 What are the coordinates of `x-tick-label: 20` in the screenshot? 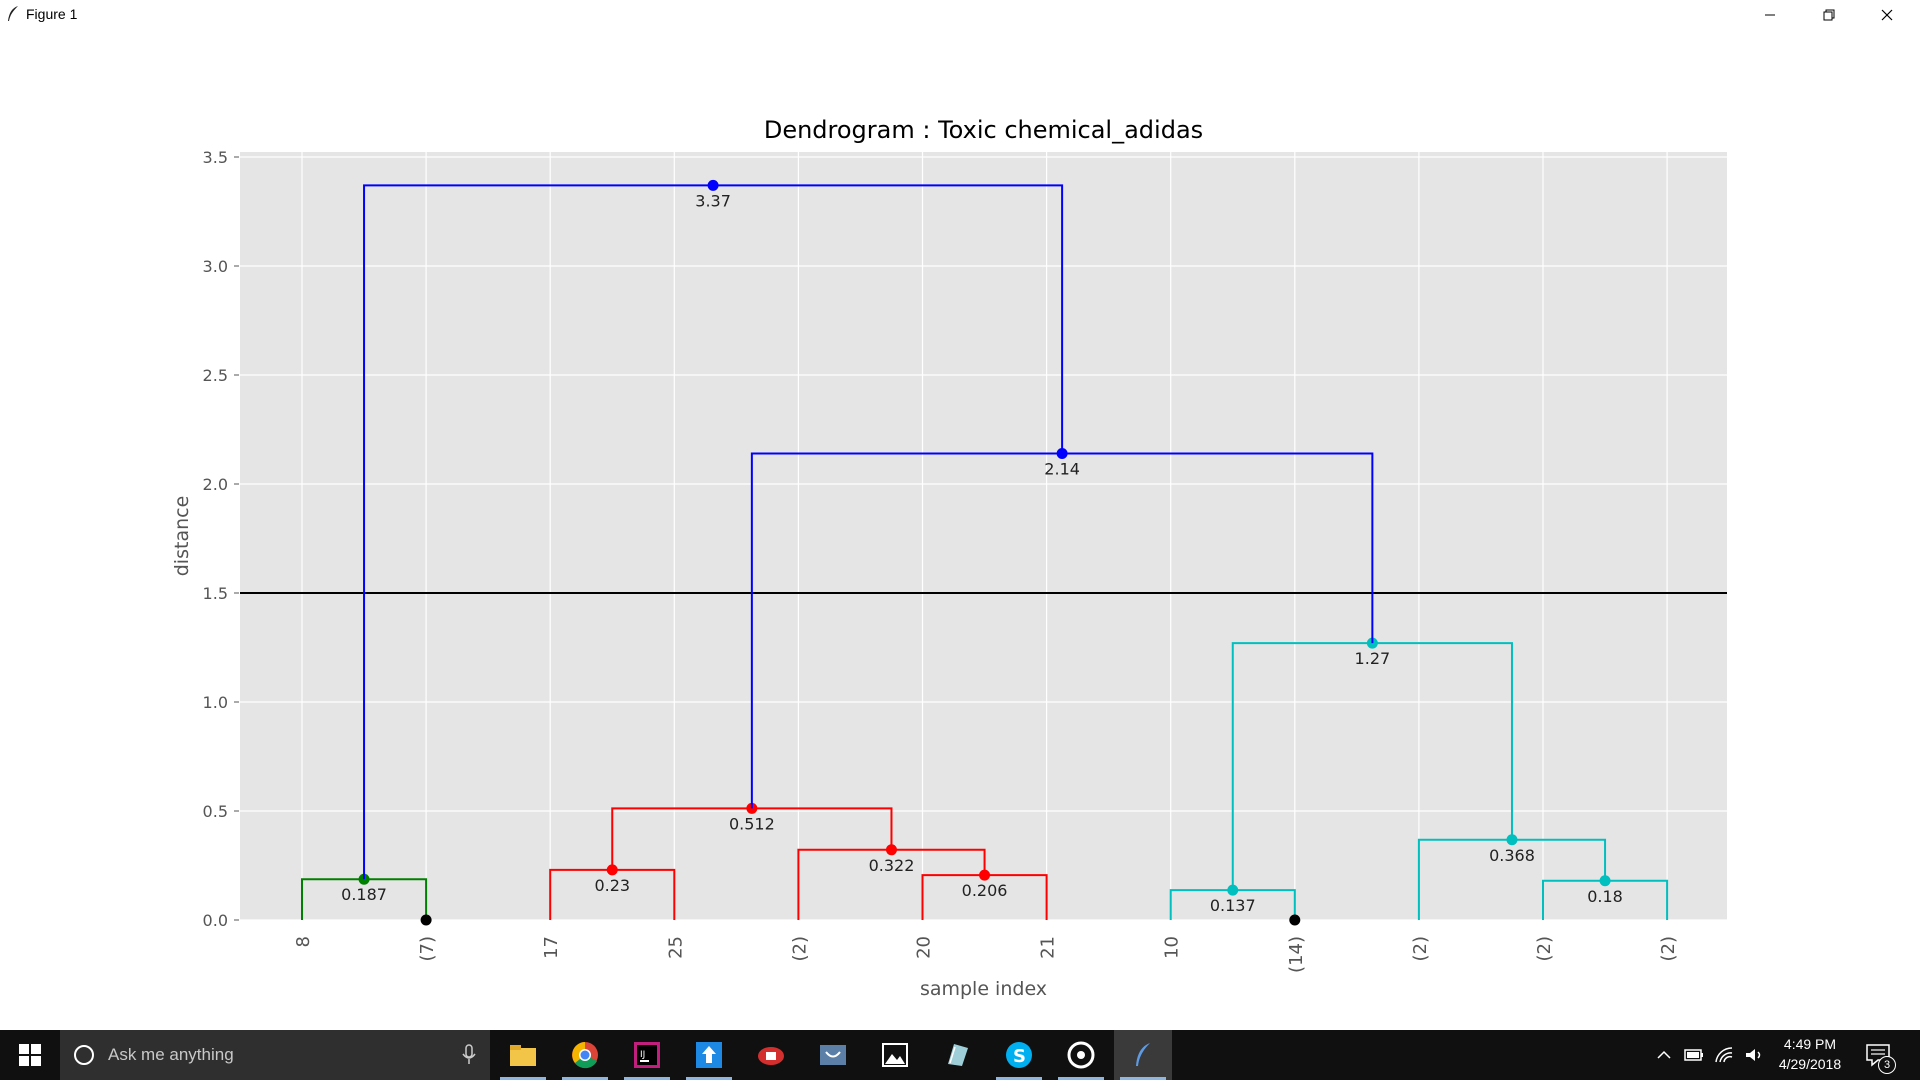 It's located at (924, 947).